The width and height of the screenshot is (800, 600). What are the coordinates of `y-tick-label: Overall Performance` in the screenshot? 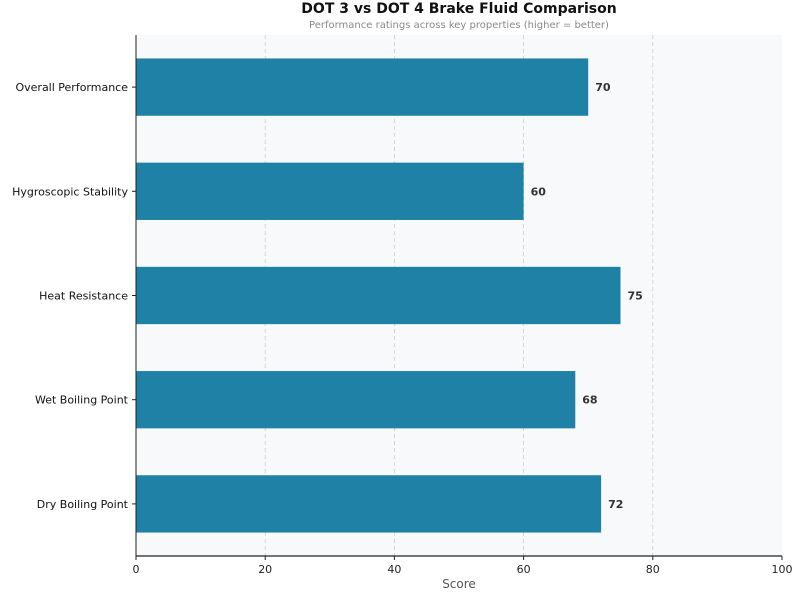 It's located at (71, 87).